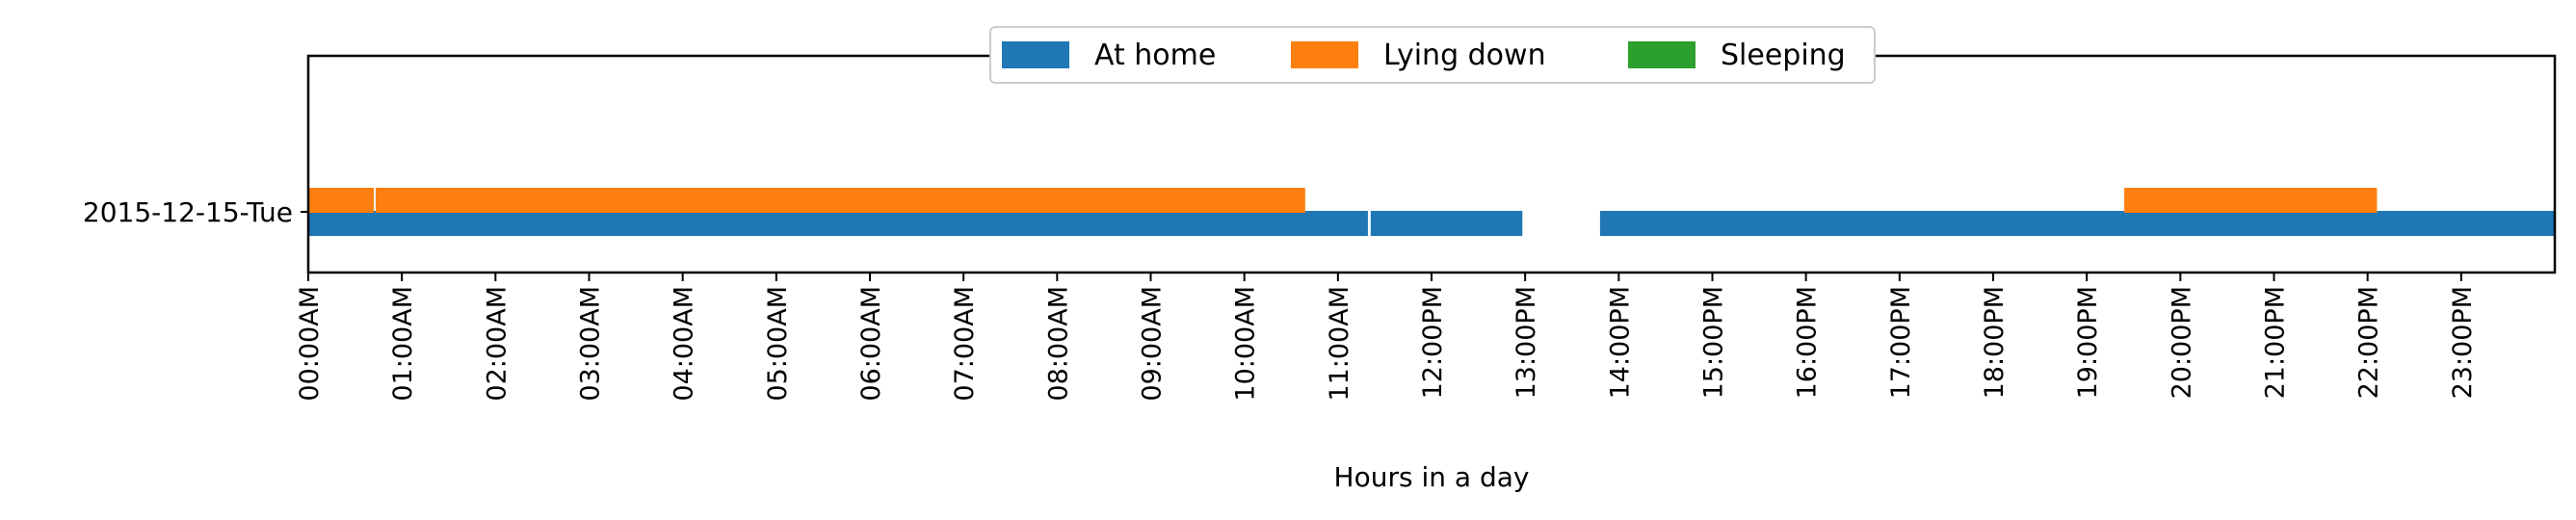 This screenshot has height=520, width=2576. Describe the element at coordinates (1155, 55) in the screenshot. I see `legend-label: At home` at that location.